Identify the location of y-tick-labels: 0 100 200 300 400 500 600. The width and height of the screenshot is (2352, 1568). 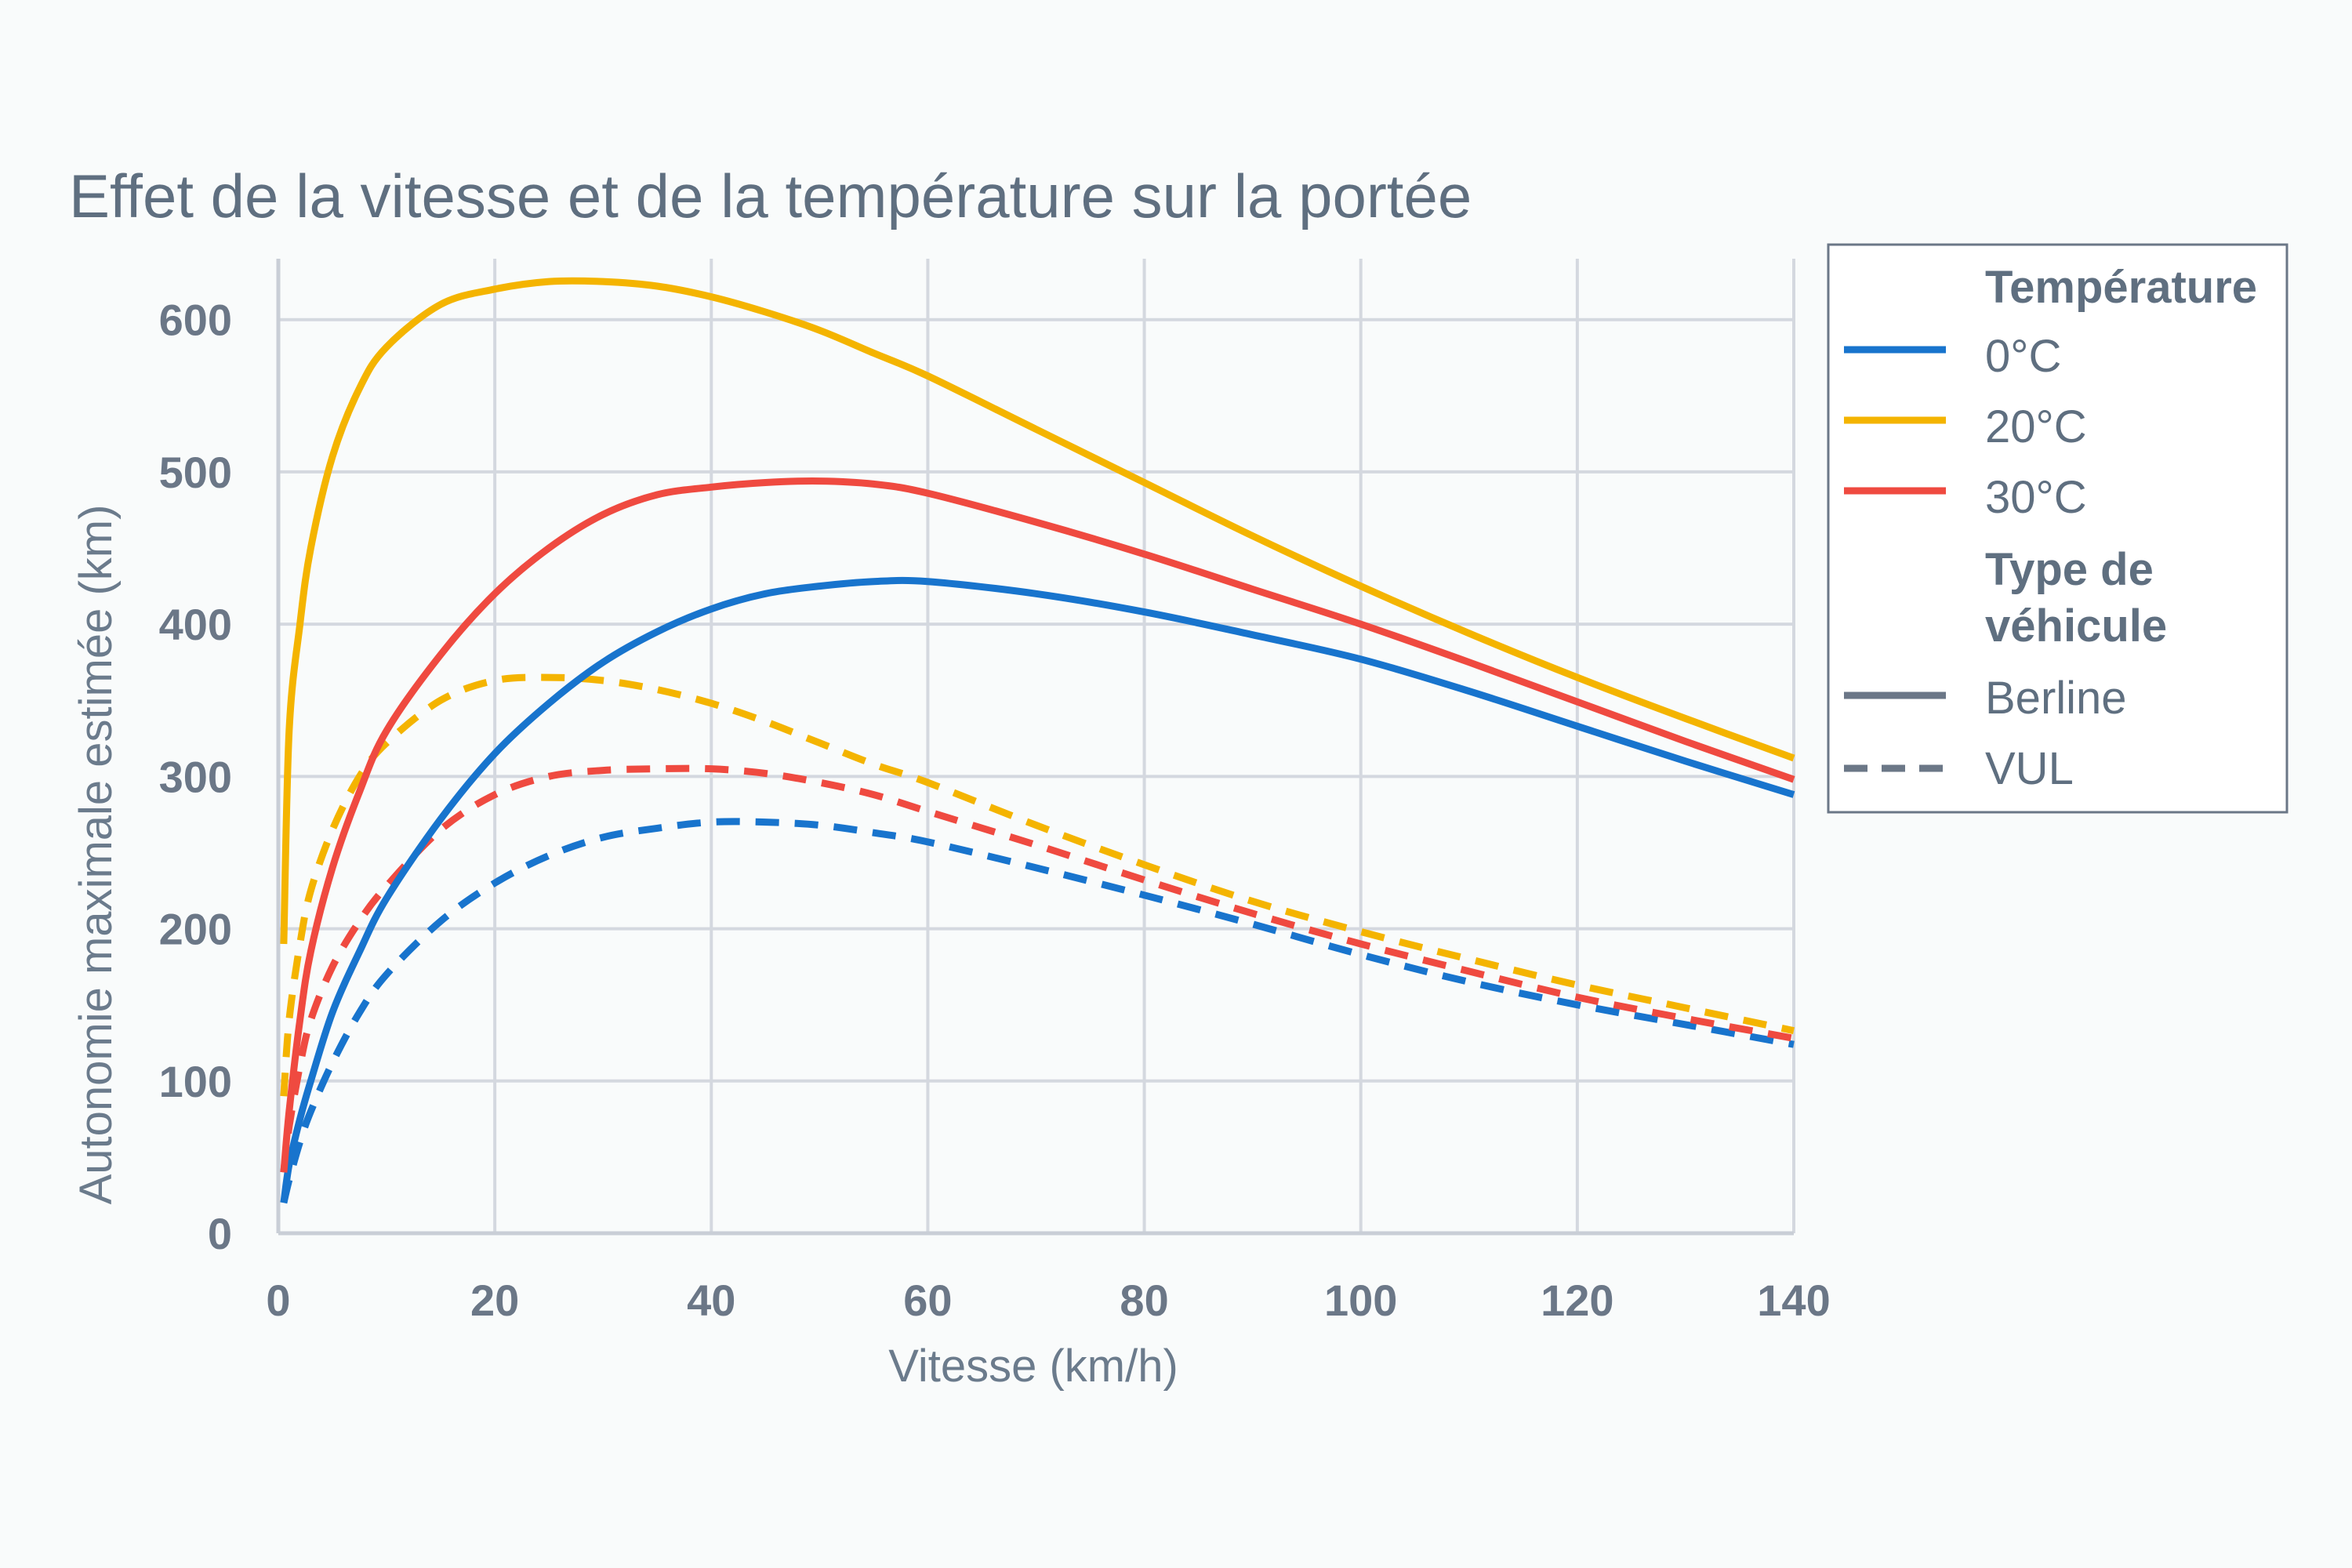
(195, 777).